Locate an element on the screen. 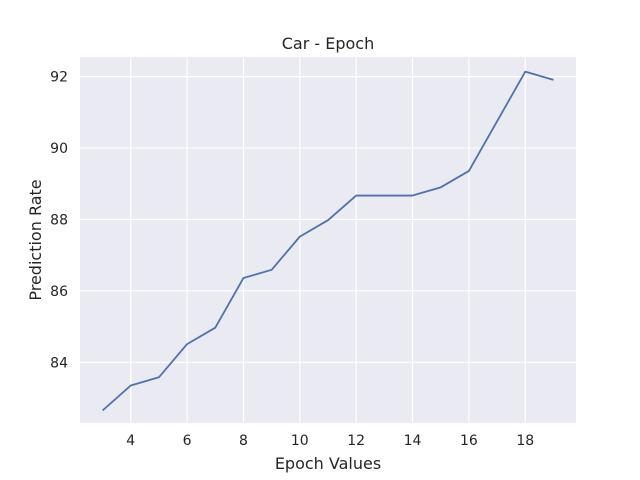  x-tick-label: 4 is located at coordinates (130, 441).